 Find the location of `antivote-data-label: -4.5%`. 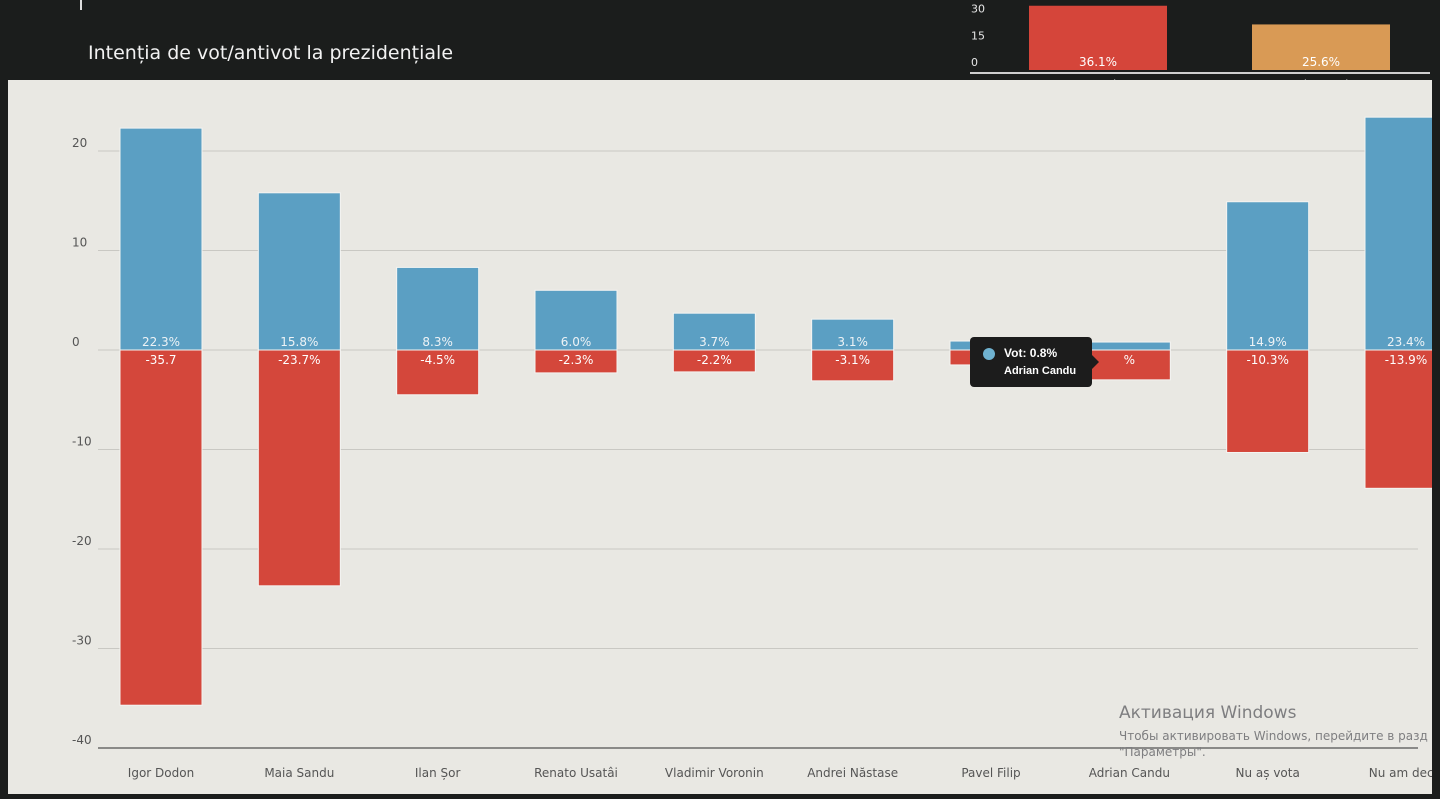

antivote-data-label: -4.5% is located at coordinates (437, 360).